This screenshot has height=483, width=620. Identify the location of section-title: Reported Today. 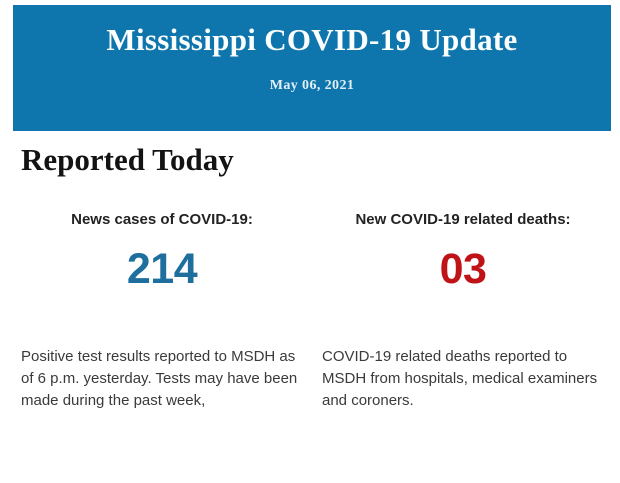
(127, 159).